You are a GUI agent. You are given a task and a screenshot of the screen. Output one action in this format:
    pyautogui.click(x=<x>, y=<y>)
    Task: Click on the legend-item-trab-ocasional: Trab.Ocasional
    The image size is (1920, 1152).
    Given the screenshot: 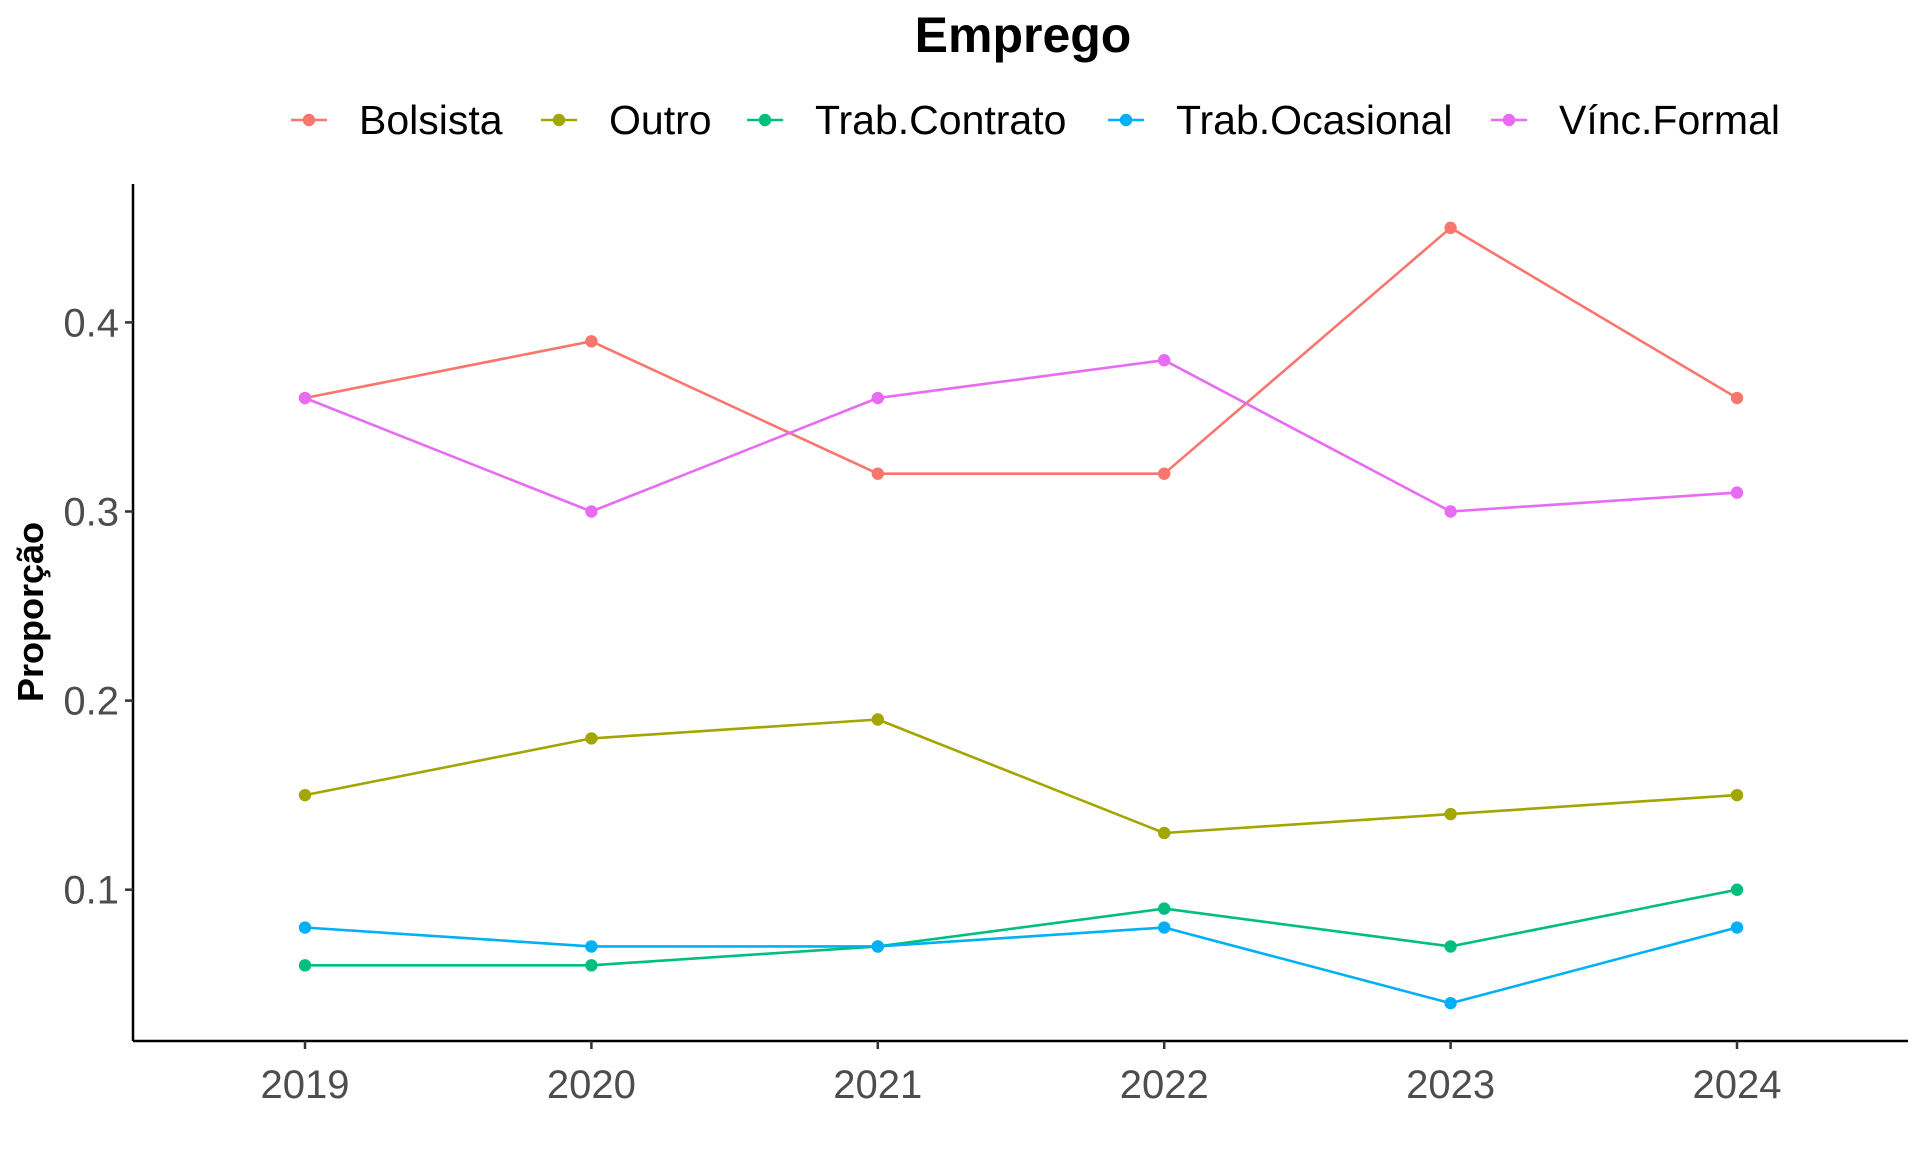 What is the action you would take?
    pyautogui.click(x=1280, y=120)
    